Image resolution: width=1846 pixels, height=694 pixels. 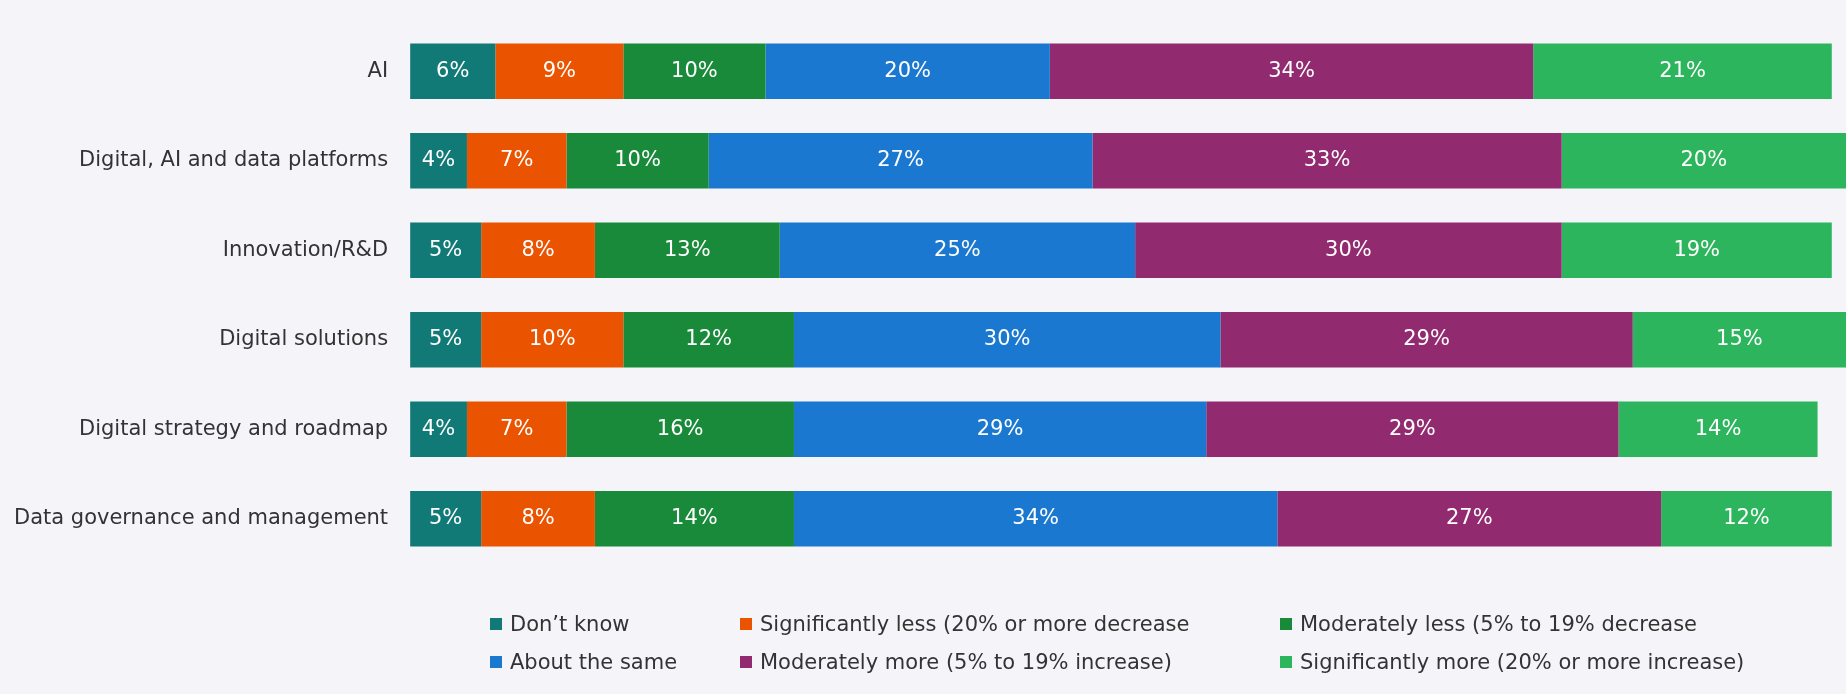 What do you see at coordinates (975, 624) in the screenshot?
I see `legend-label: Significantly less (20% or more decrease` at bounding box center [975, 624].